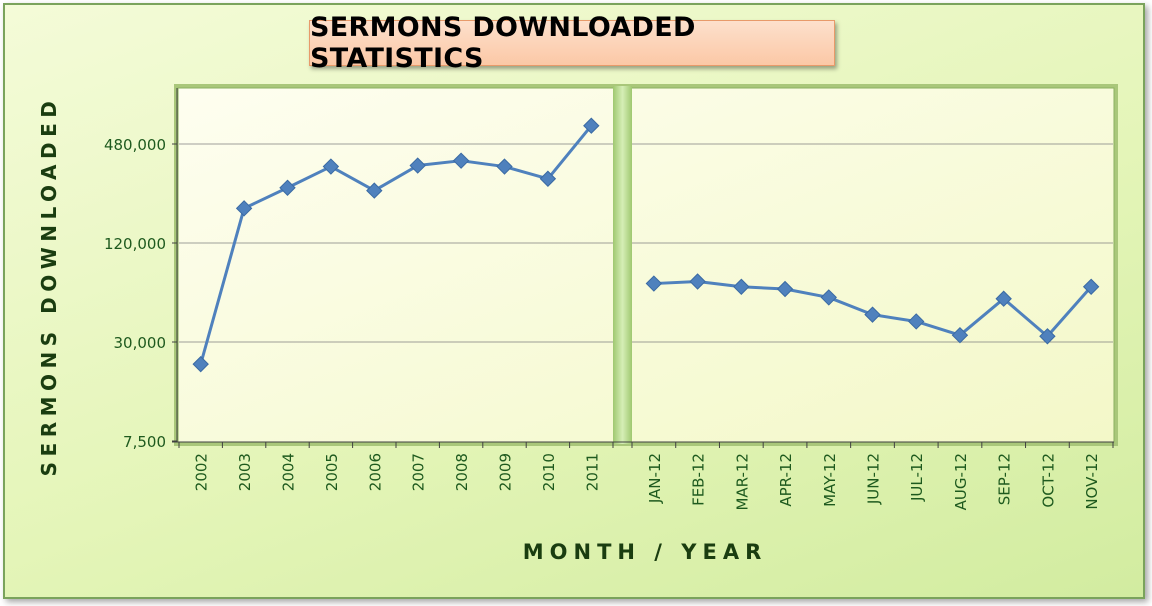 The width and height of the screenshot is (1152, 606). I want to click on y-tick-label: 7,500, so click(144, 442).